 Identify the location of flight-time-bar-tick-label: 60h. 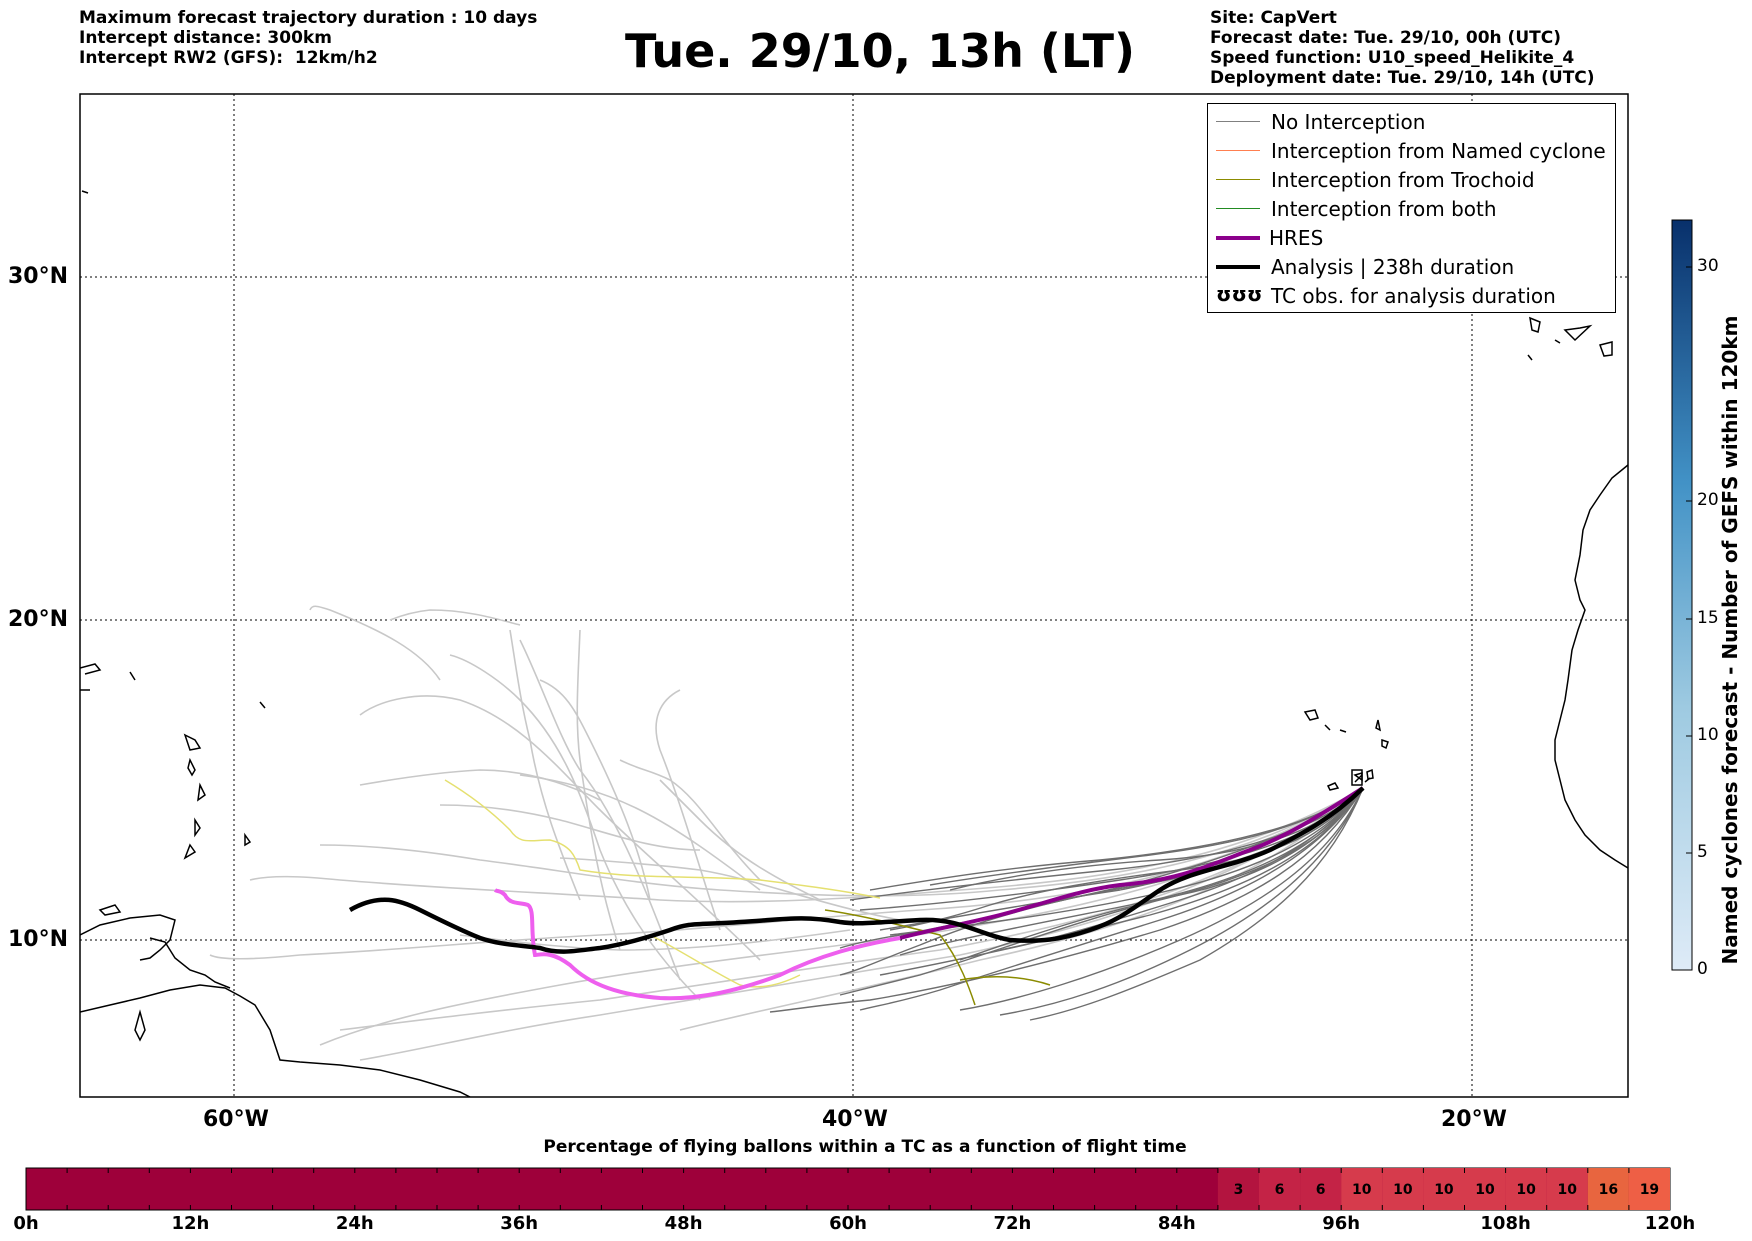
(848, 1223).